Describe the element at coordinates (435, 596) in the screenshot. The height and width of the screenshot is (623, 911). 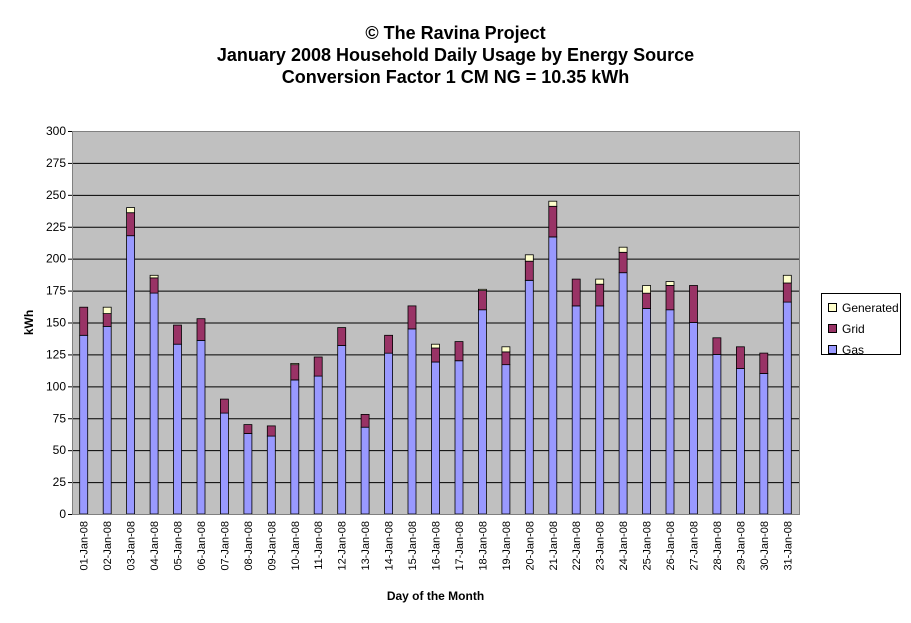
I see `x-axis-label: Day of the Month` at that location.